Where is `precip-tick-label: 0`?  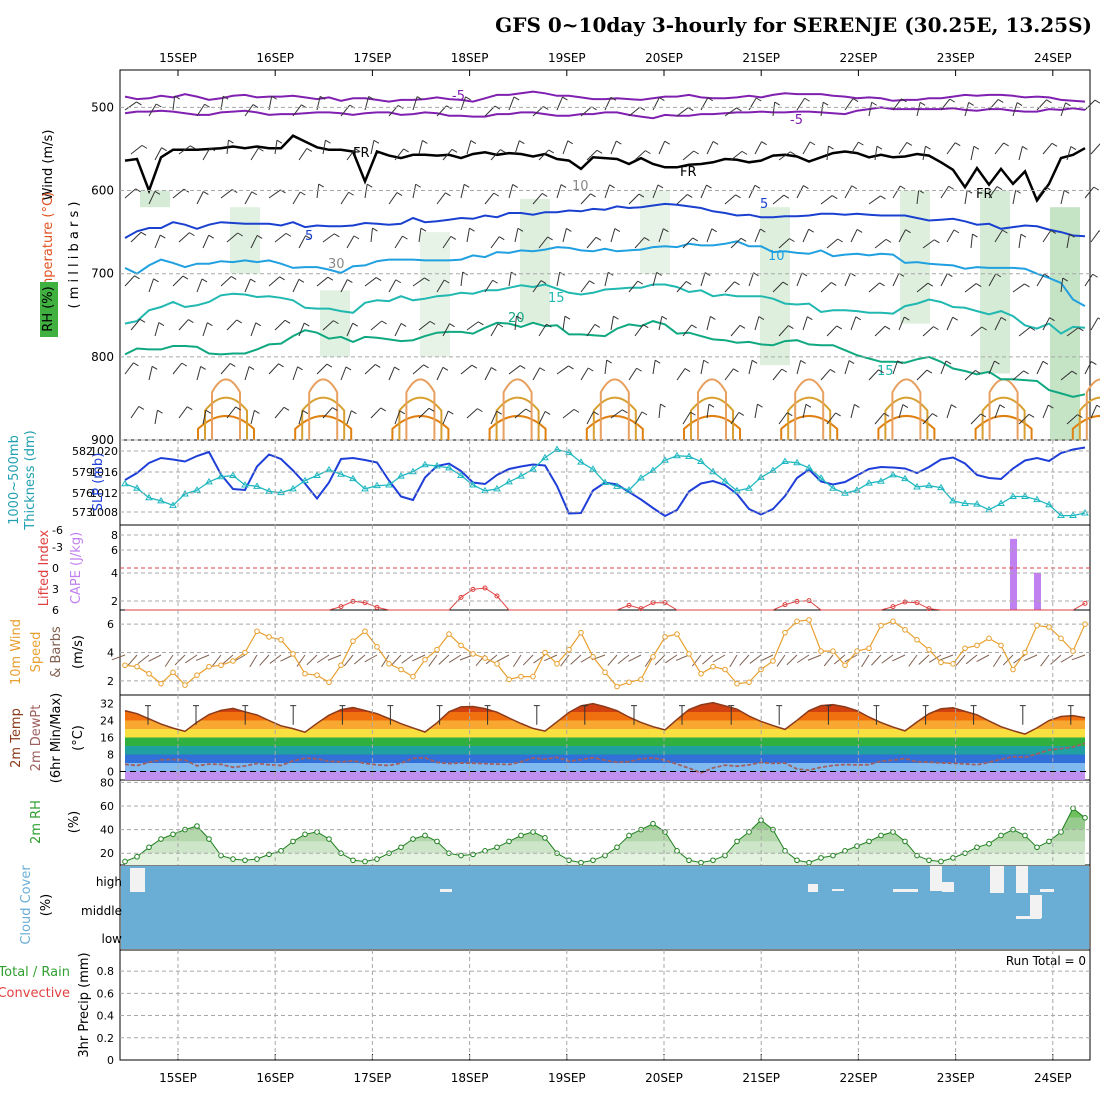 precip-tick-label: 0 is located at coordinates (110, 1060).